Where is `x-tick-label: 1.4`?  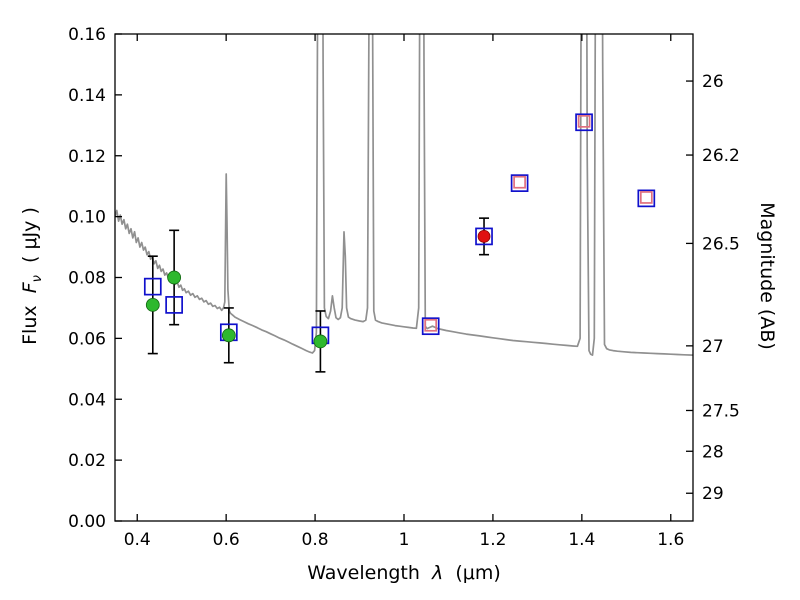
x-tick-label: 1.4 is located at coordinates (581, 540).